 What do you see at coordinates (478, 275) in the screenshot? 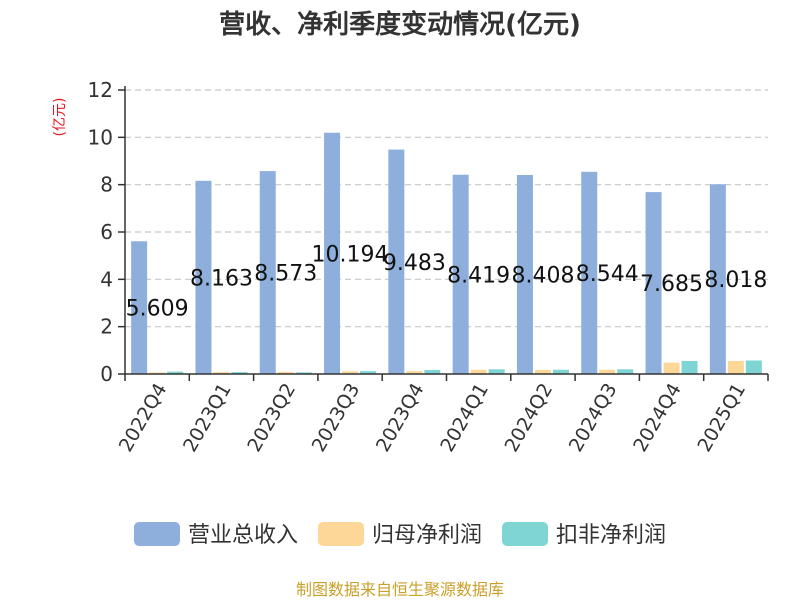
I see `data-label: 8.419` at bounding box center [478, 275].